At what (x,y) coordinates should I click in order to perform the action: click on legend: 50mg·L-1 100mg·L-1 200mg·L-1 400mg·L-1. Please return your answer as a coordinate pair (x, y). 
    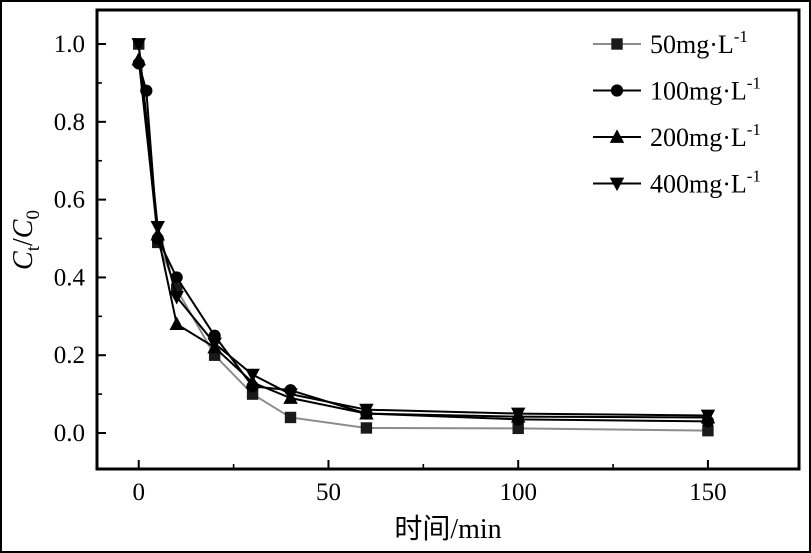
    Looking at the image, I should click on (677, 113).